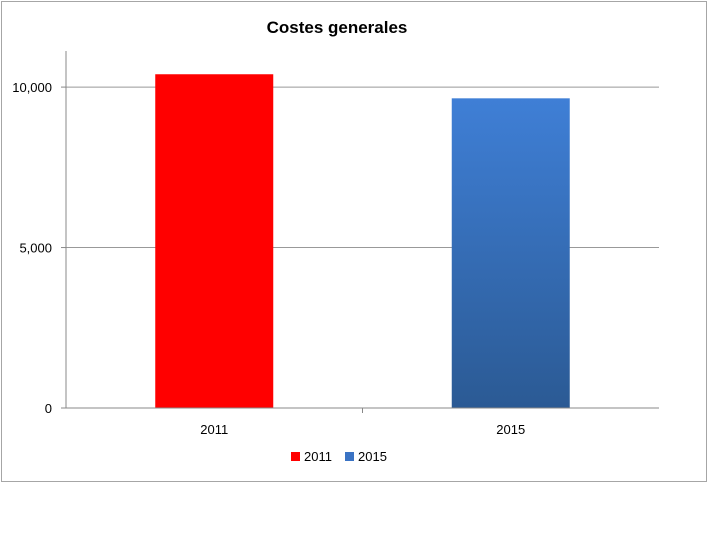  I want to click on legend-swatch-2011, so click(295, 456).